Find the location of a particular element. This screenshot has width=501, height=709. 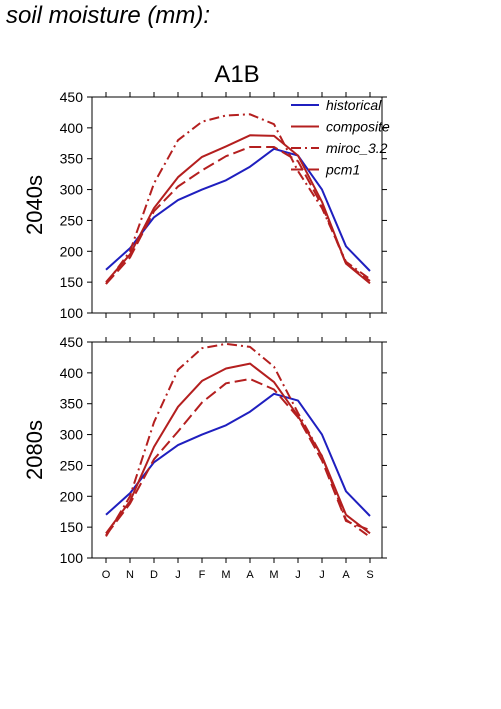

chart-title: A1B is located at coordinates (236, 74).